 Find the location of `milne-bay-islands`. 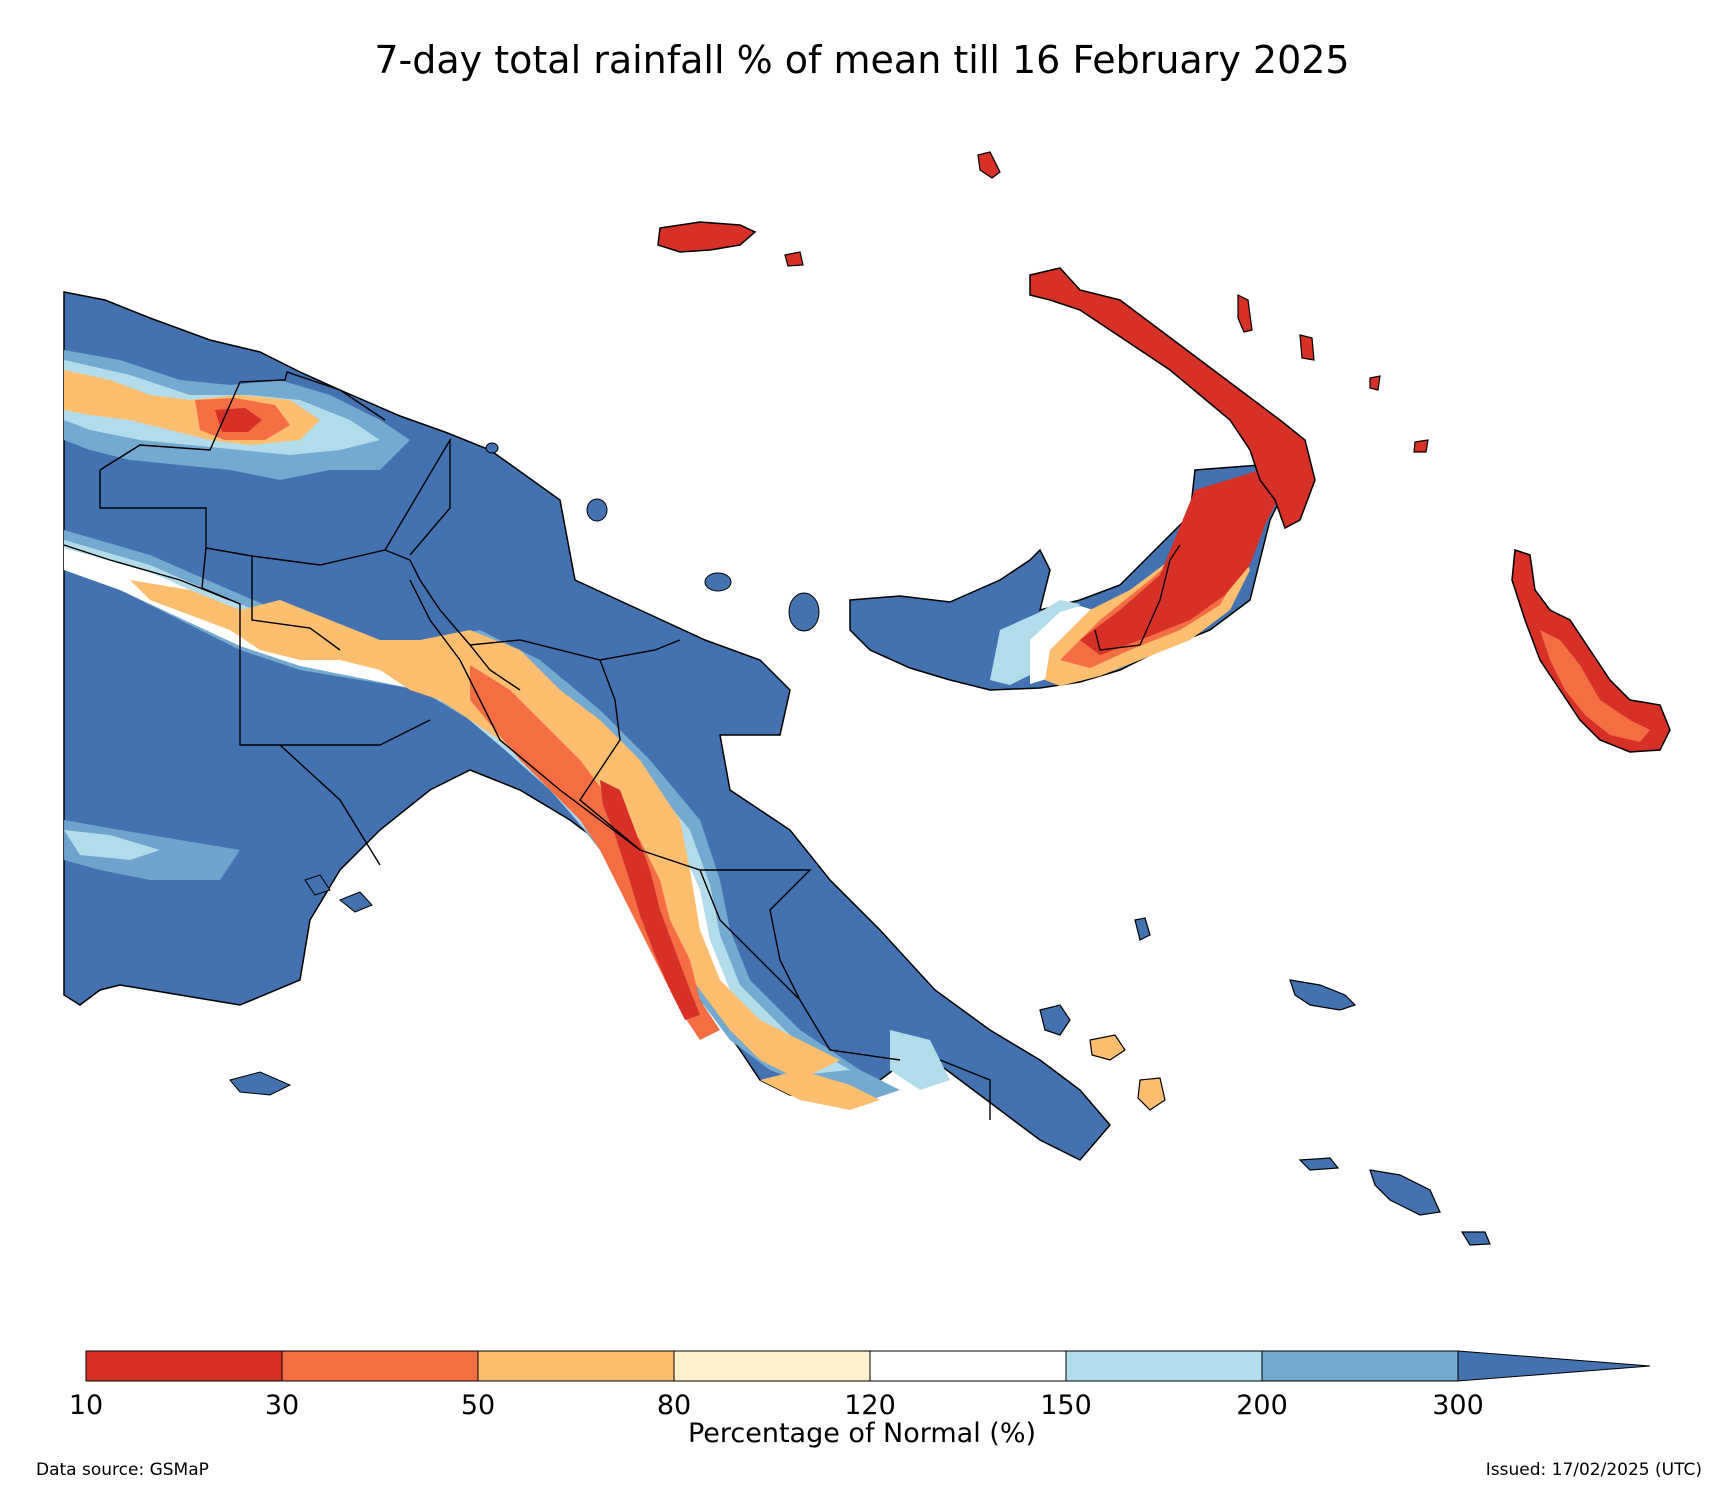

milne-bay-islands is located at coordinates (1265, 1081).